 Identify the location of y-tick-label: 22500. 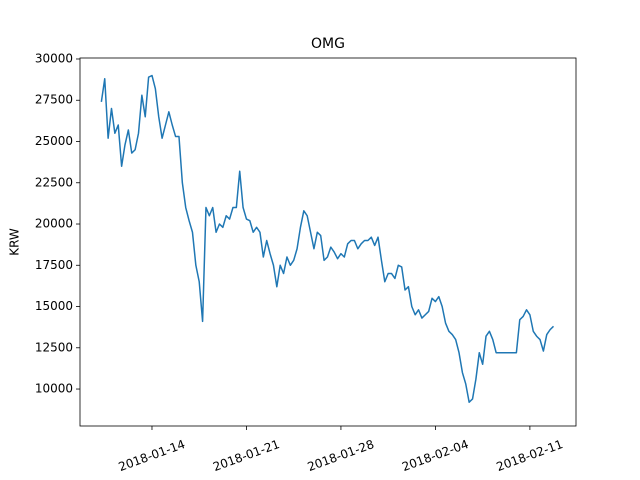
(54, 182).